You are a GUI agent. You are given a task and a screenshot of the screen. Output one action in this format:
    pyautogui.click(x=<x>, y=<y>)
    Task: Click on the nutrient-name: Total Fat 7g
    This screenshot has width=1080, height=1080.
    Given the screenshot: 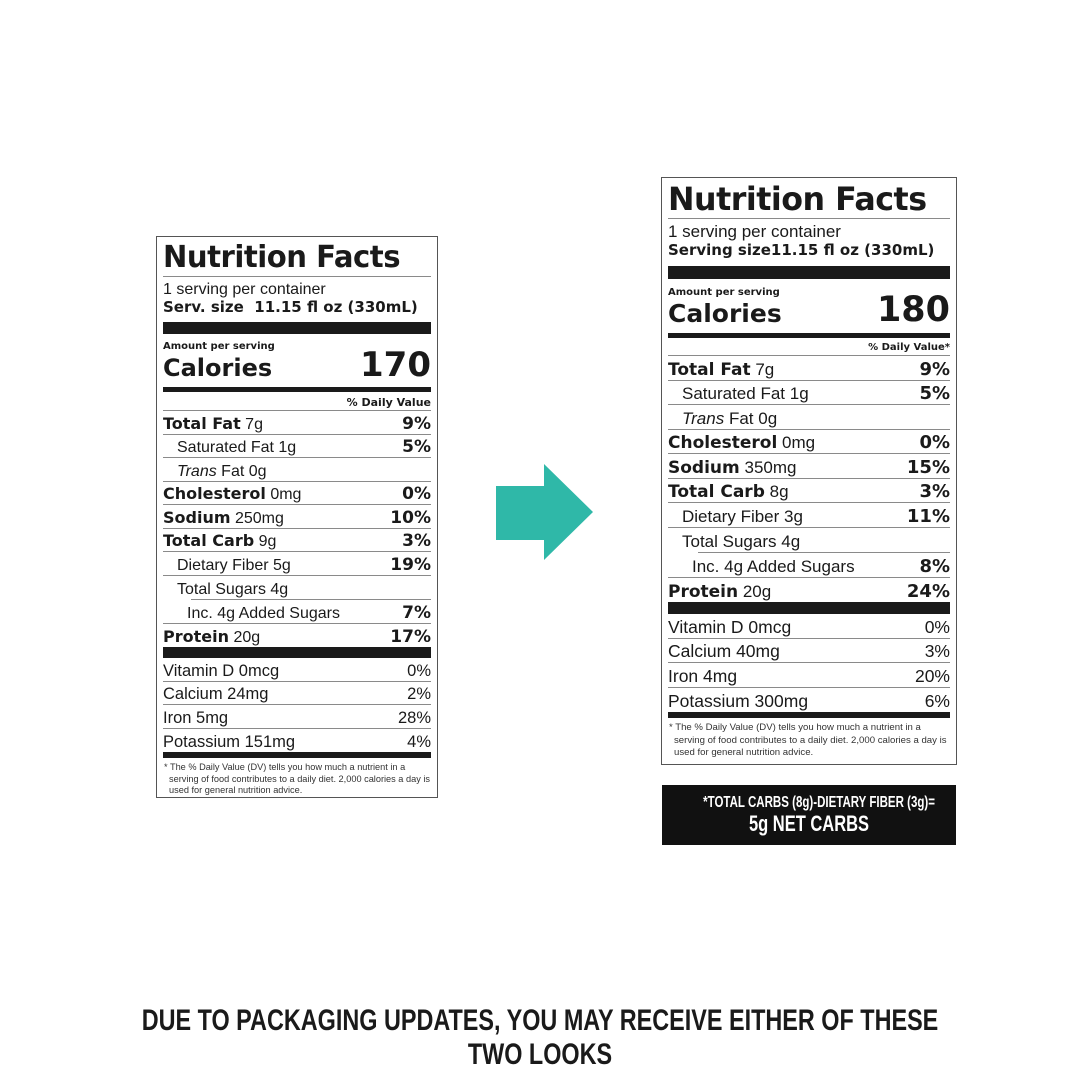 What is the action you would take?
    pyautogui.click(x=721, y=369)
    